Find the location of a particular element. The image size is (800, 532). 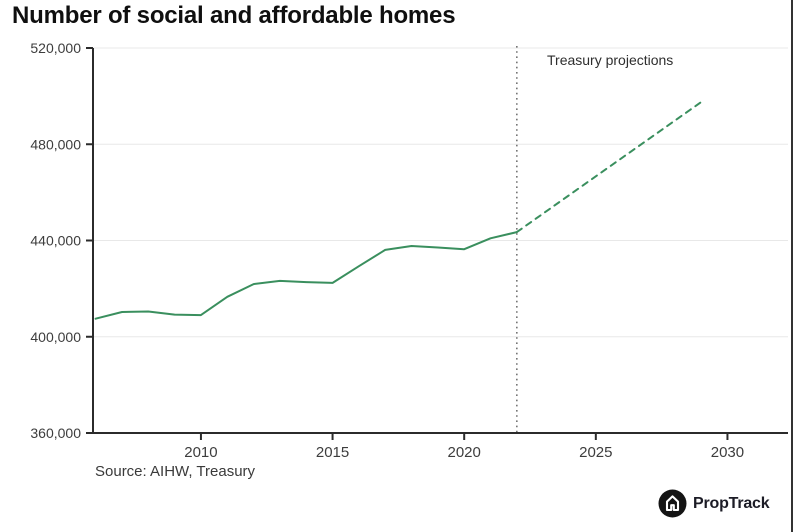

x-tick-label: 2020 is located at coordinates (464, 452).